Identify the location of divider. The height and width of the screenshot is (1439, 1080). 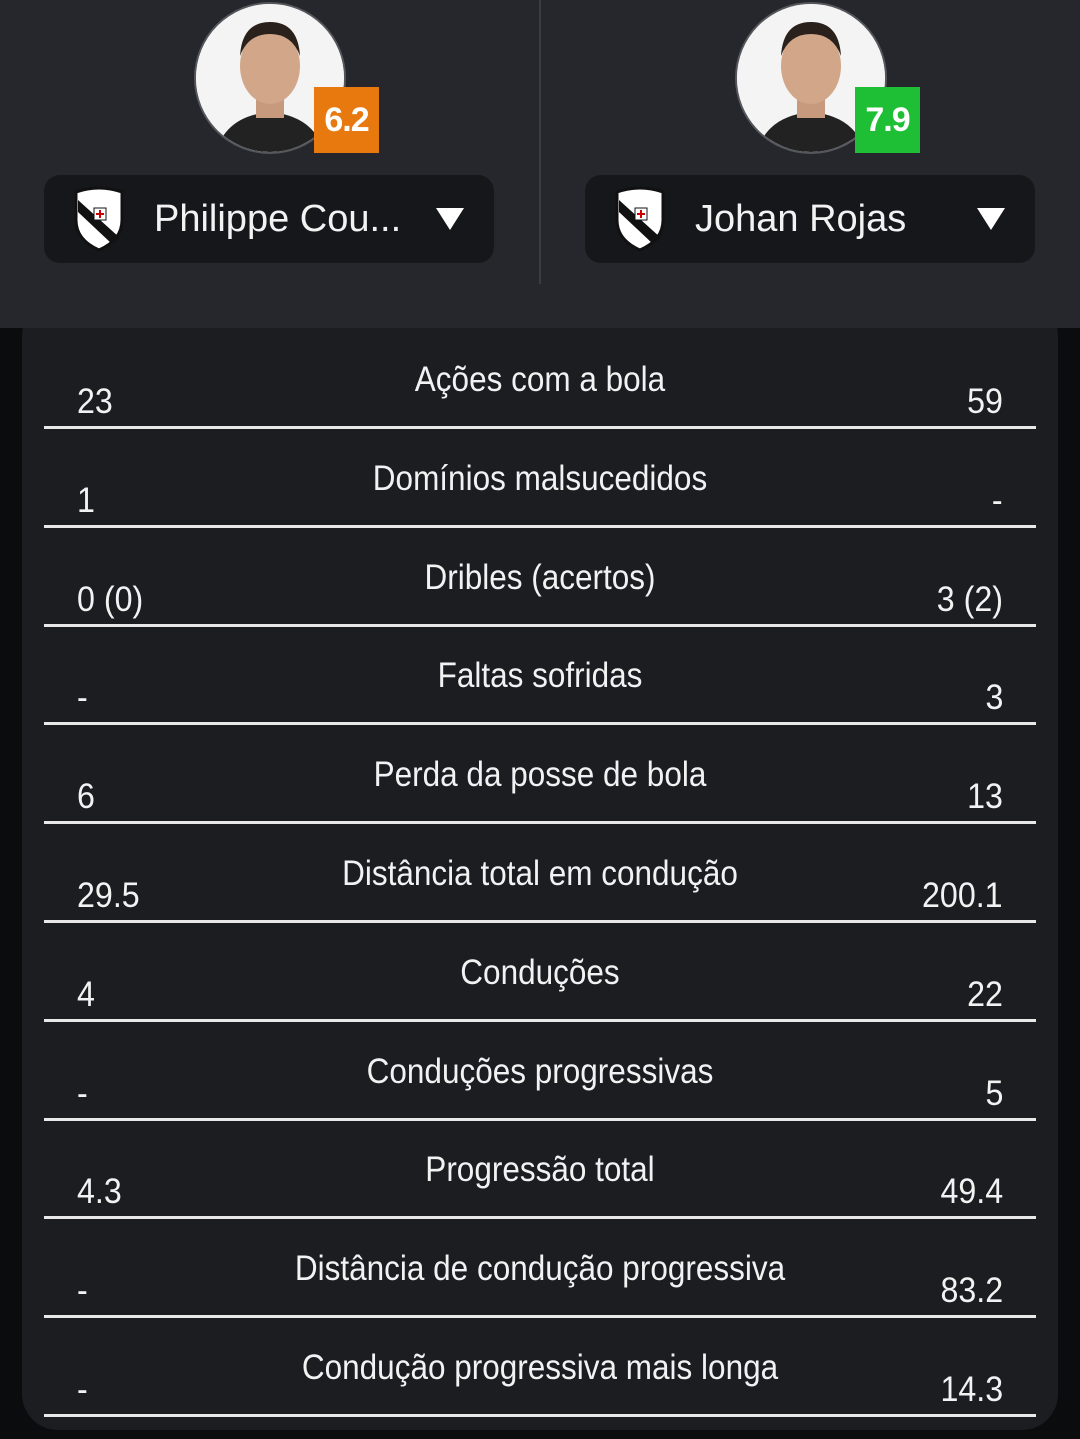
(540, 142).